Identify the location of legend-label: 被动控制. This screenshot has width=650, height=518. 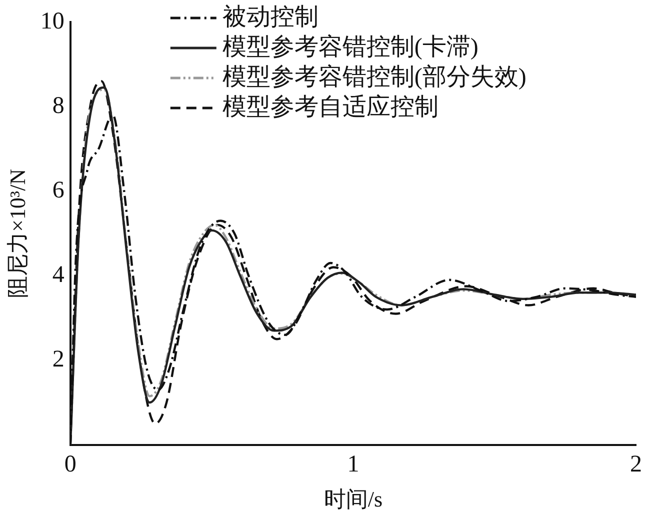
(270, 17).